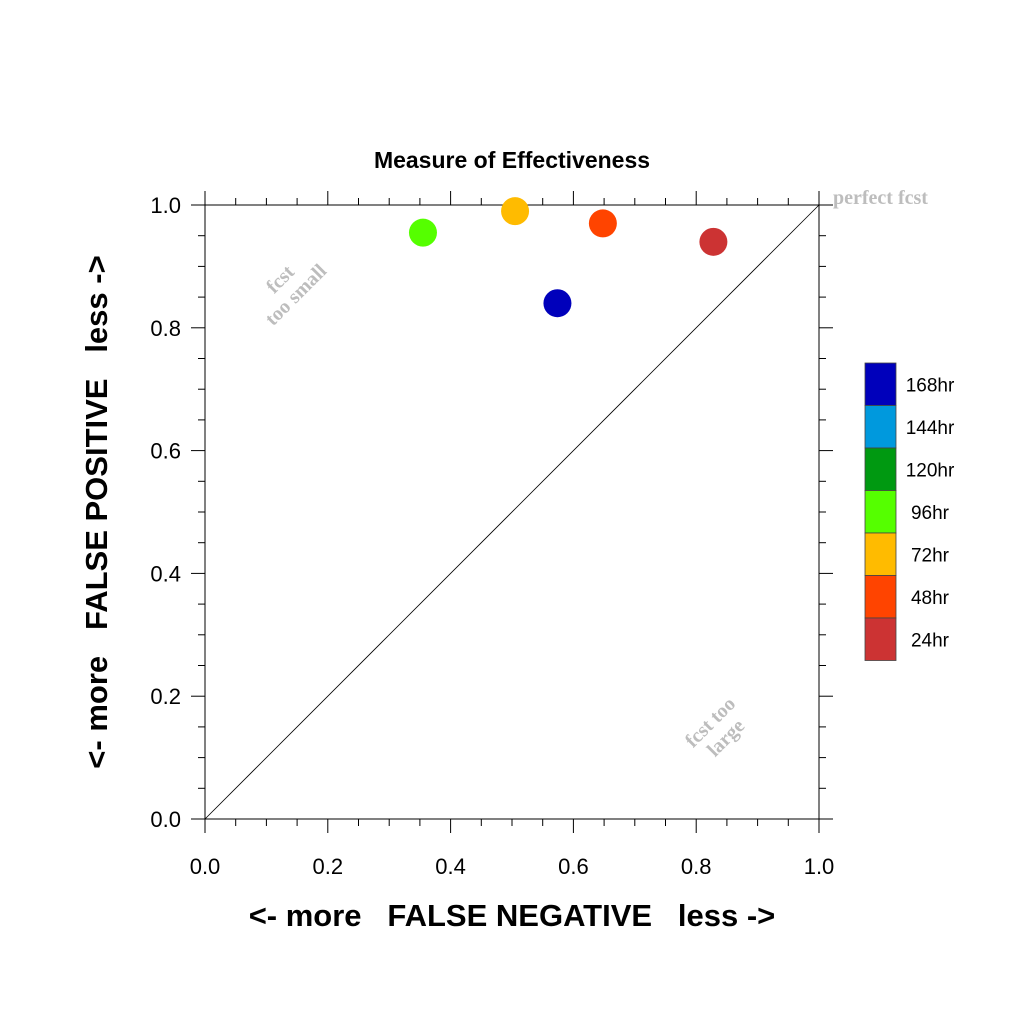 This screenshot has width=1024, height=1024. What do you see at coordinates (512, 866) in the screenshot?
I see `x-tick-labels: 0.0 0.2 0.4 0.6 0.8 1.0` at bounding box center [512, 866].